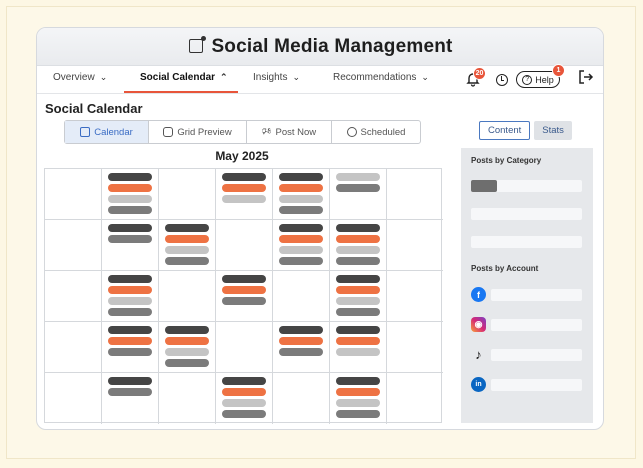 This screenshot has height=468, width=643. Describe the element at coordinates (475, 77) in the screenshot. I see `notifications-button: 20` at that location.